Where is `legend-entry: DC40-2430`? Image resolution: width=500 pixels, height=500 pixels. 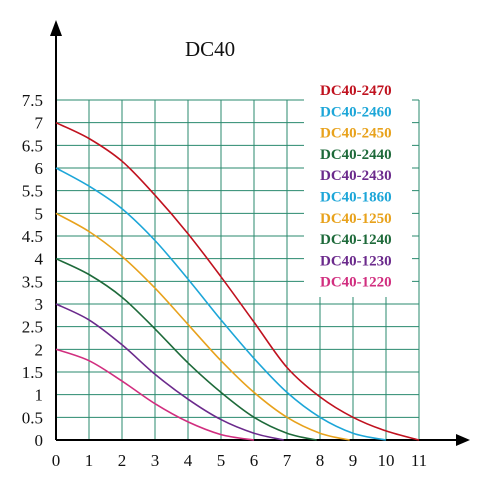 legend-entry: DC40-2430 is located at coordinates (356, 176).